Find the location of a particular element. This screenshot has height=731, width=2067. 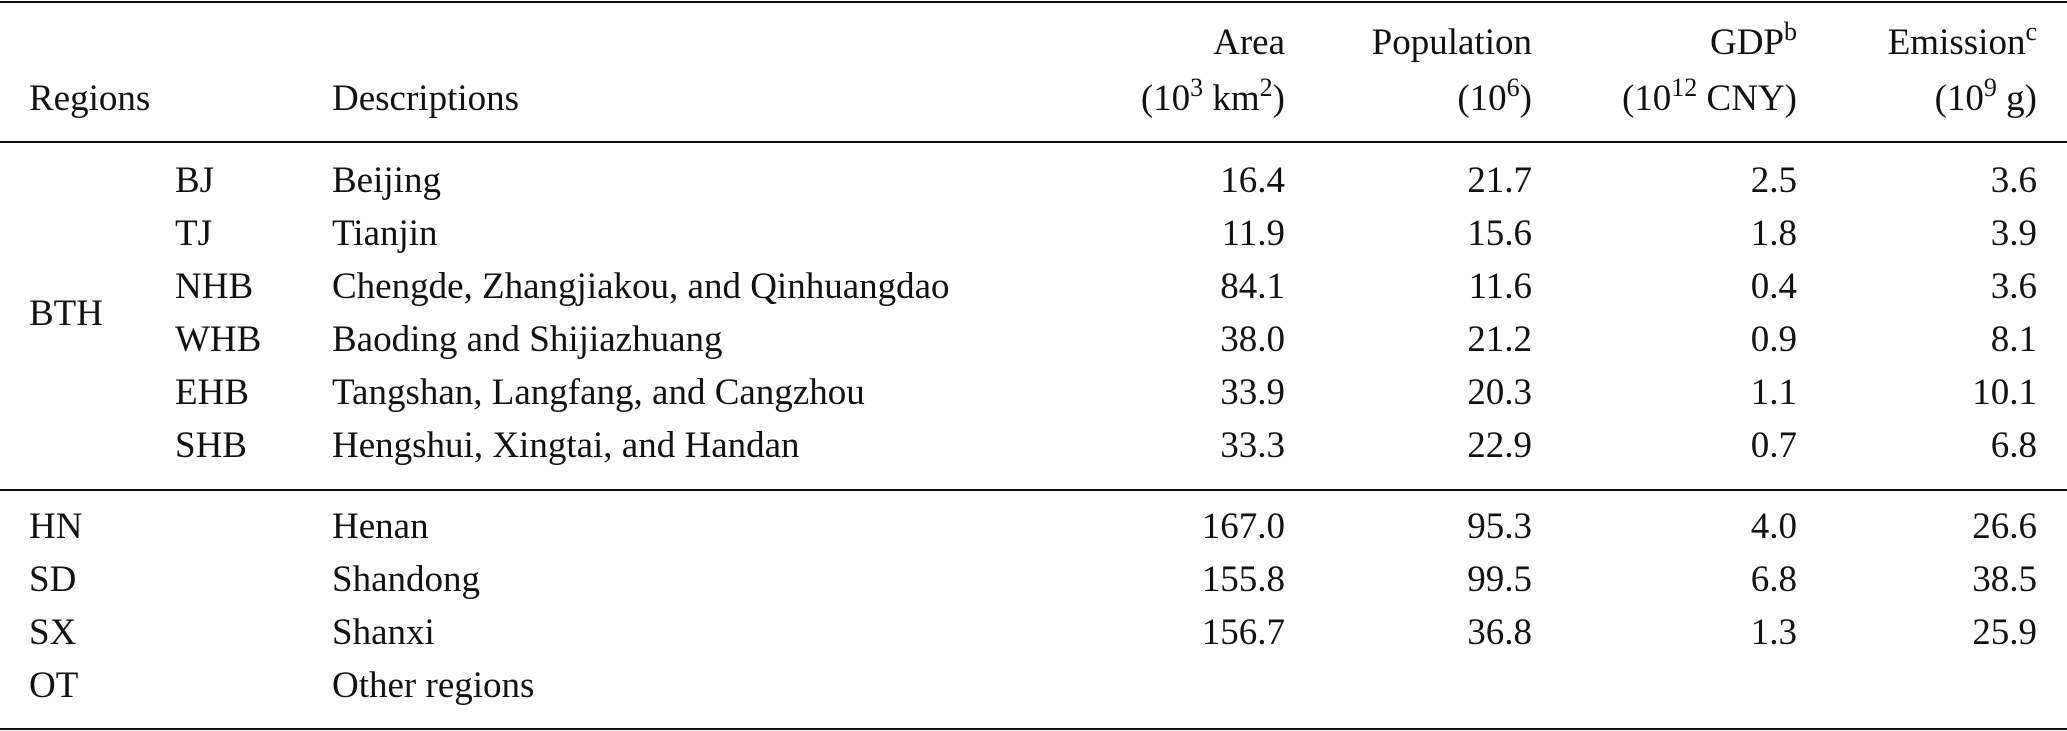

region-description: Shanxi is located at coordinates (383, 632).